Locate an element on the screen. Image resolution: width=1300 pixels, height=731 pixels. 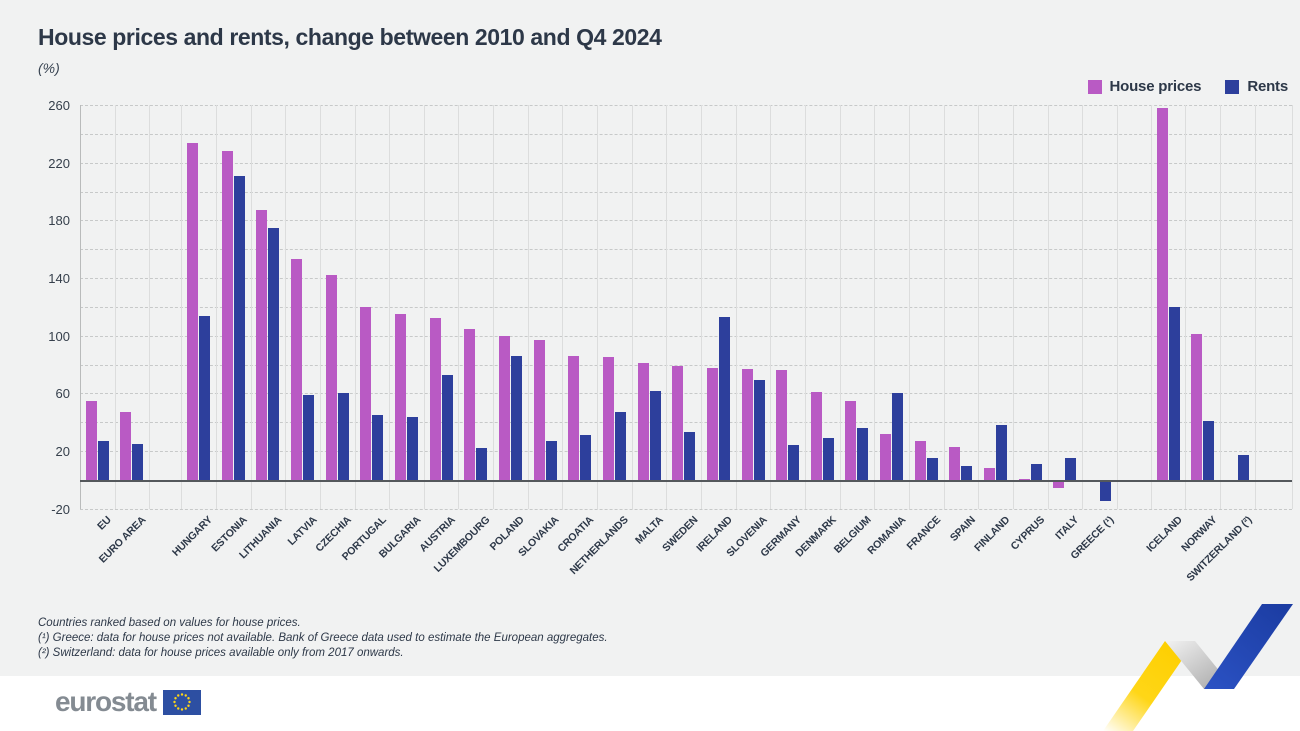
rents-bar-PORTUGAL is located at coordinates (378, 447).